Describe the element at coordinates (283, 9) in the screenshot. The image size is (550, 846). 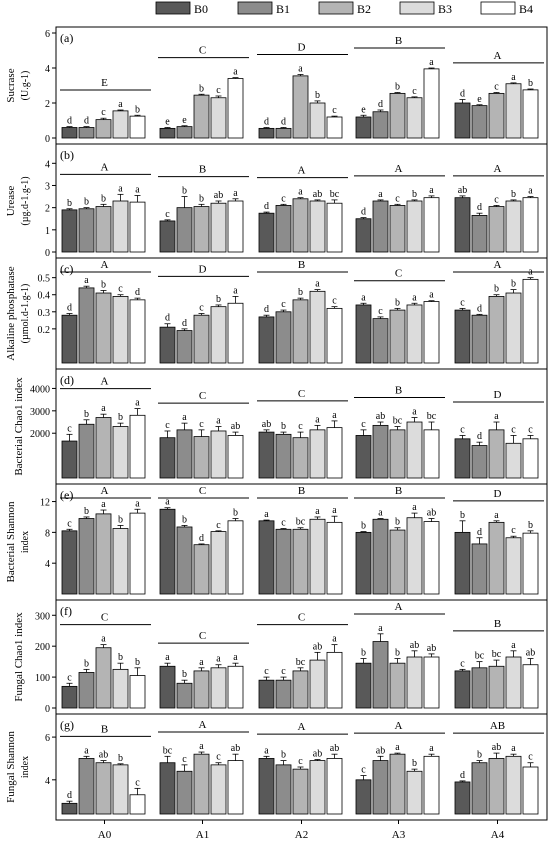
I see `legend-label-b1: B1` at that location.